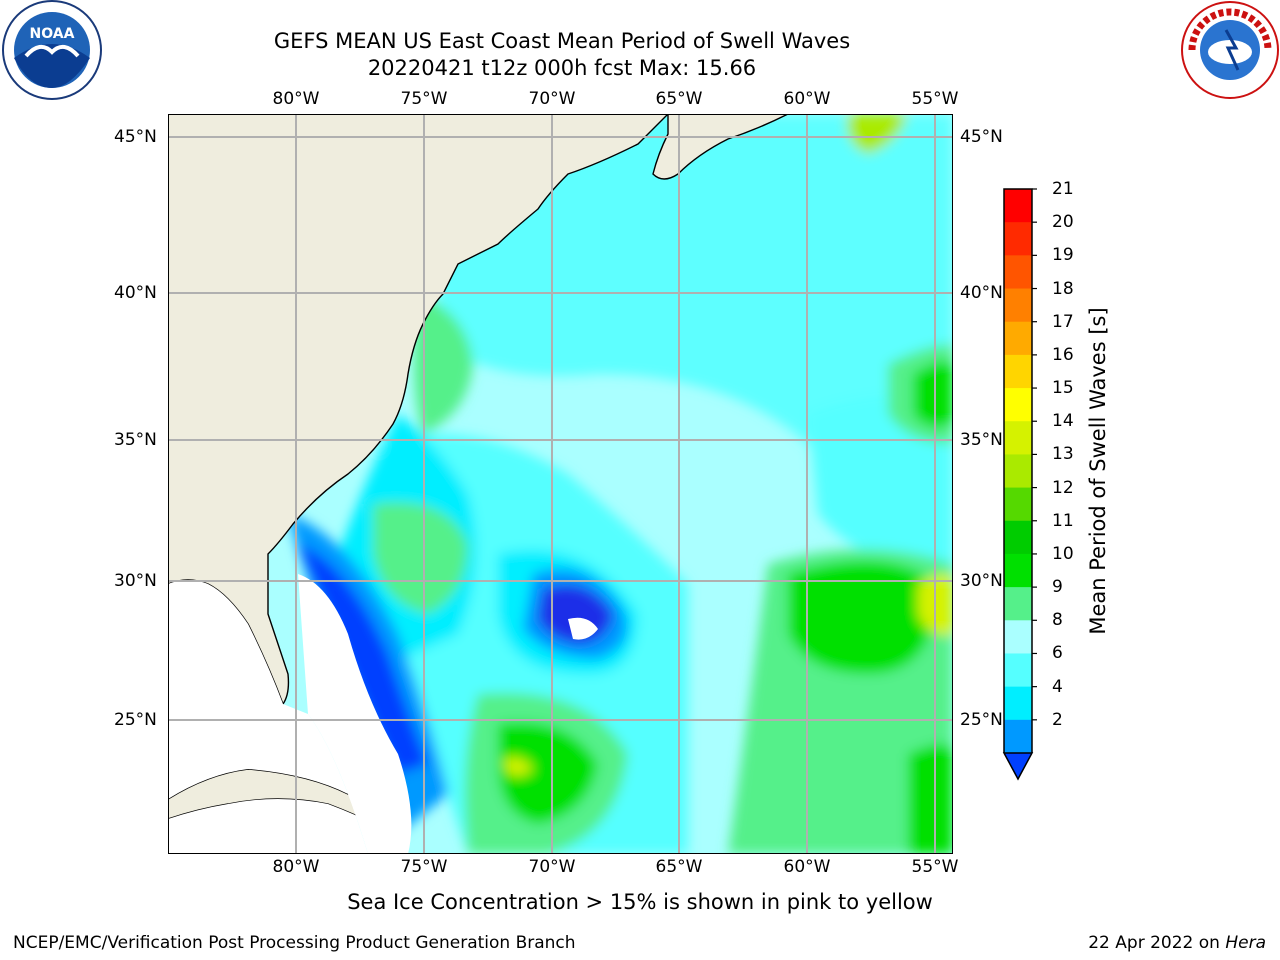  I want to click on noaa-logo: NOAA, so click(52, 50).